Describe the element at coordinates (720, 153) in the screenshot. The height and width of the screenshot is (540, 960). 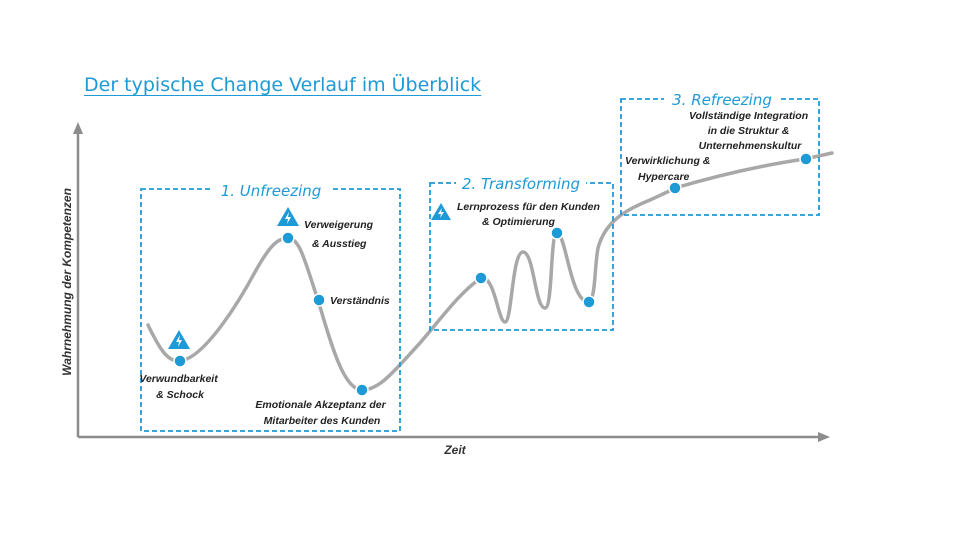
I see `phase-refreezing: 3. Refreezing` at that location.